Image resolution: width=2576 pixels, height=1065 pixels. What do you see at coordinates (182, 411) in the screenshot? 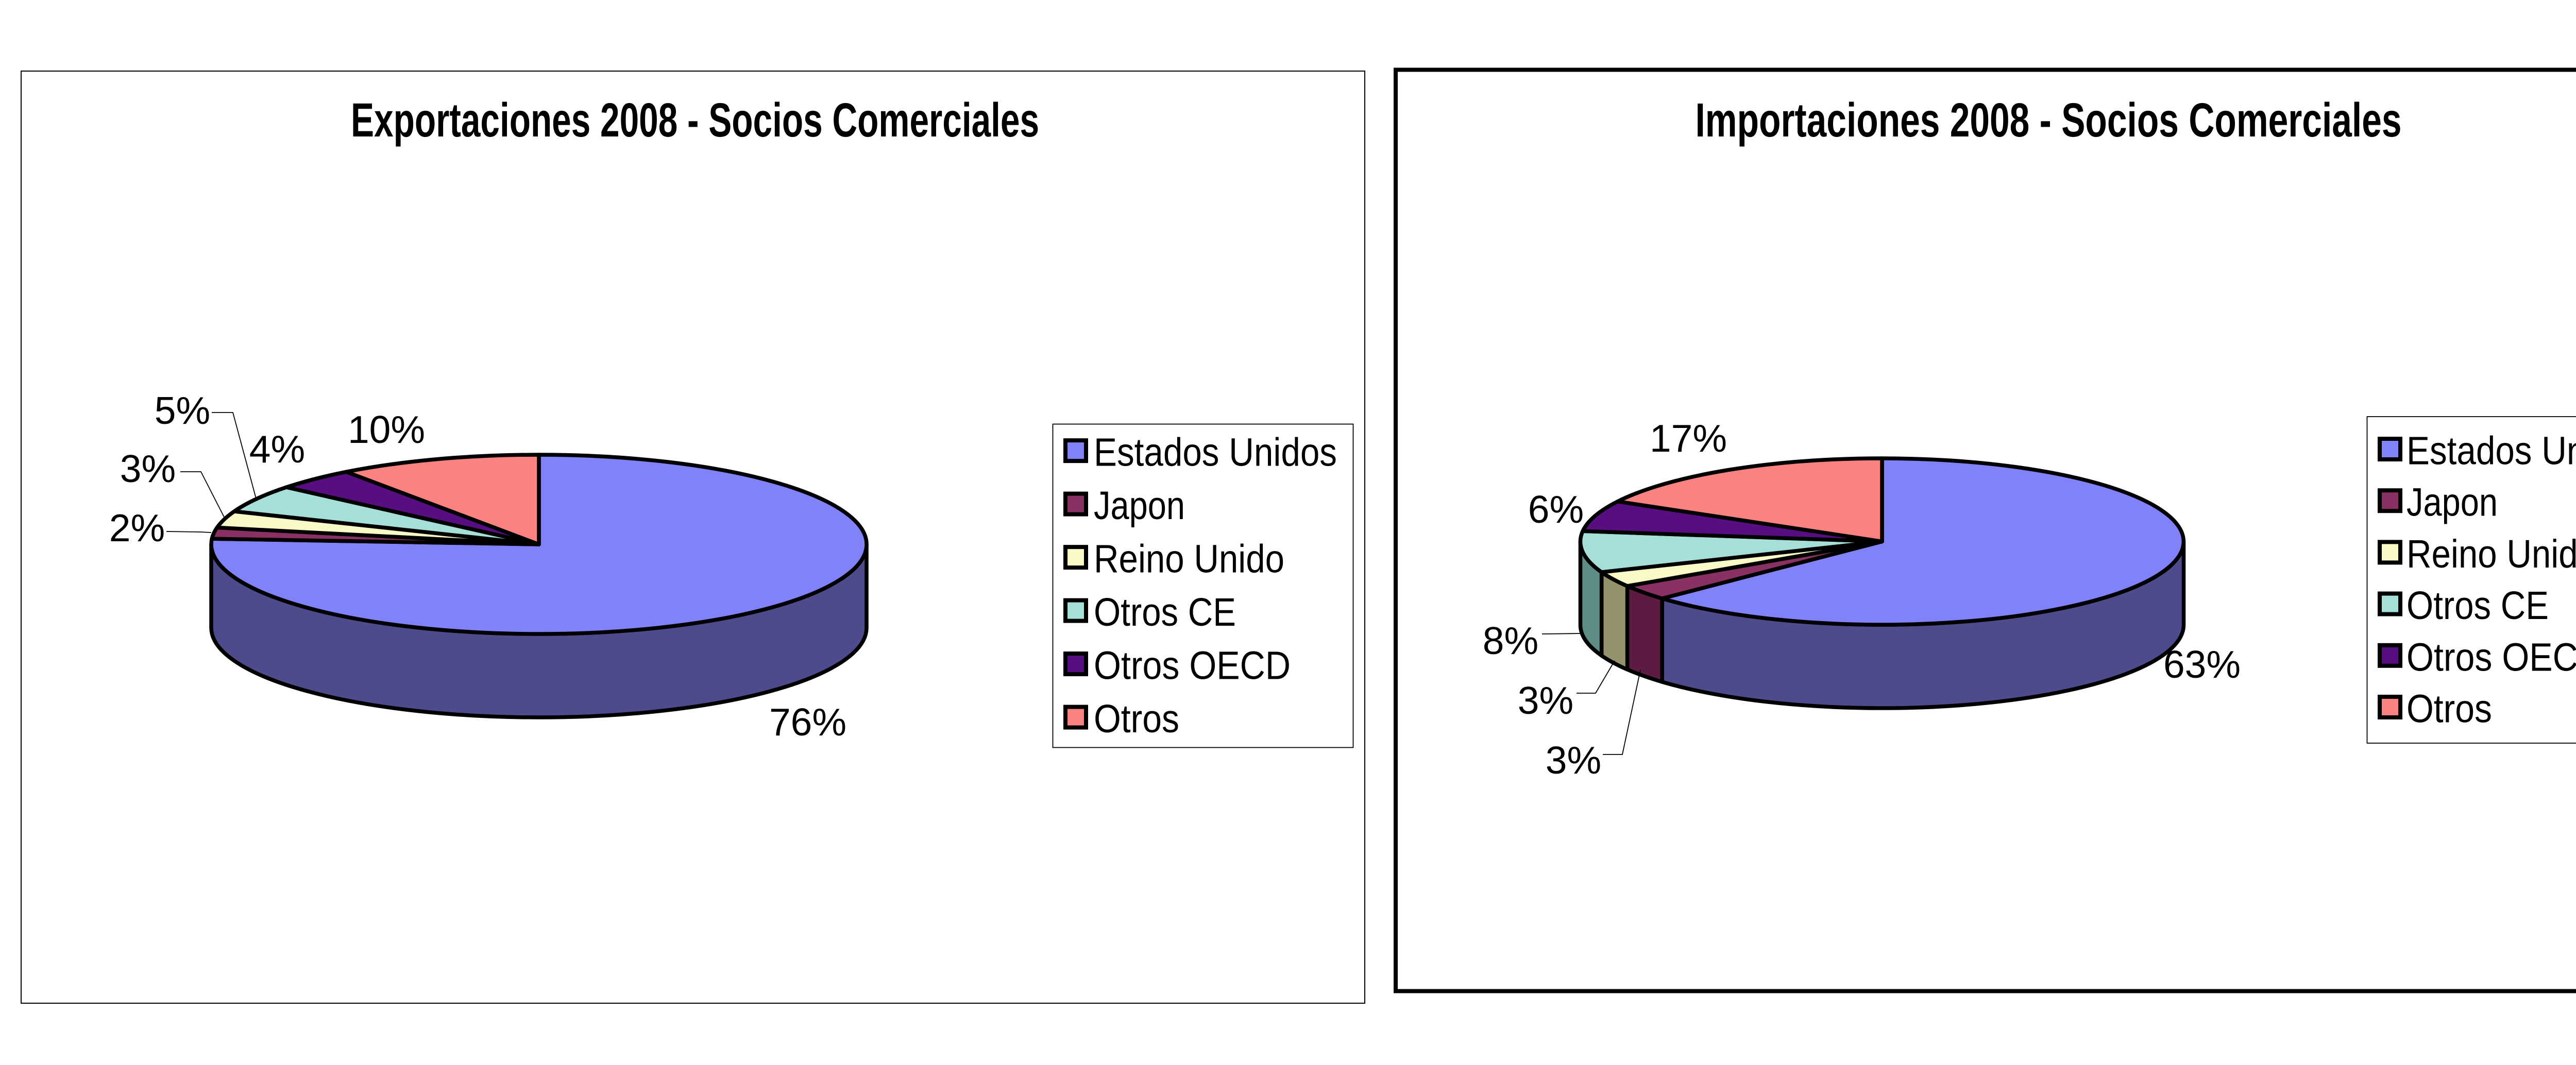
I see `svg-text: 5%` at bounding box center [182, 411].